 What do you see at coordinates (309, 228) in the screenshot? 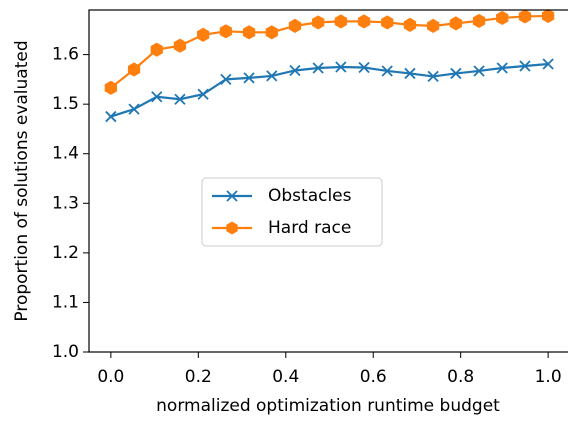
I see `legend-label: Hard race` at bounding box center [309, 228].